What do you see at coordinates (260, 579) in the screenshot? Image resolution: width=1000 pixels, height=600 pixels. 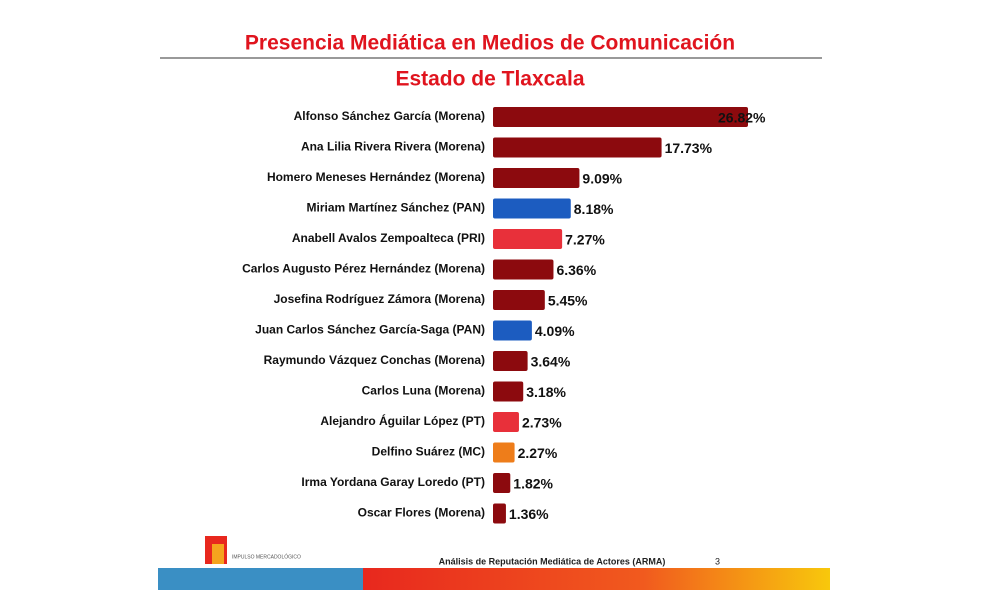 I see `footer-band-left` at bounding box center [260, 579].